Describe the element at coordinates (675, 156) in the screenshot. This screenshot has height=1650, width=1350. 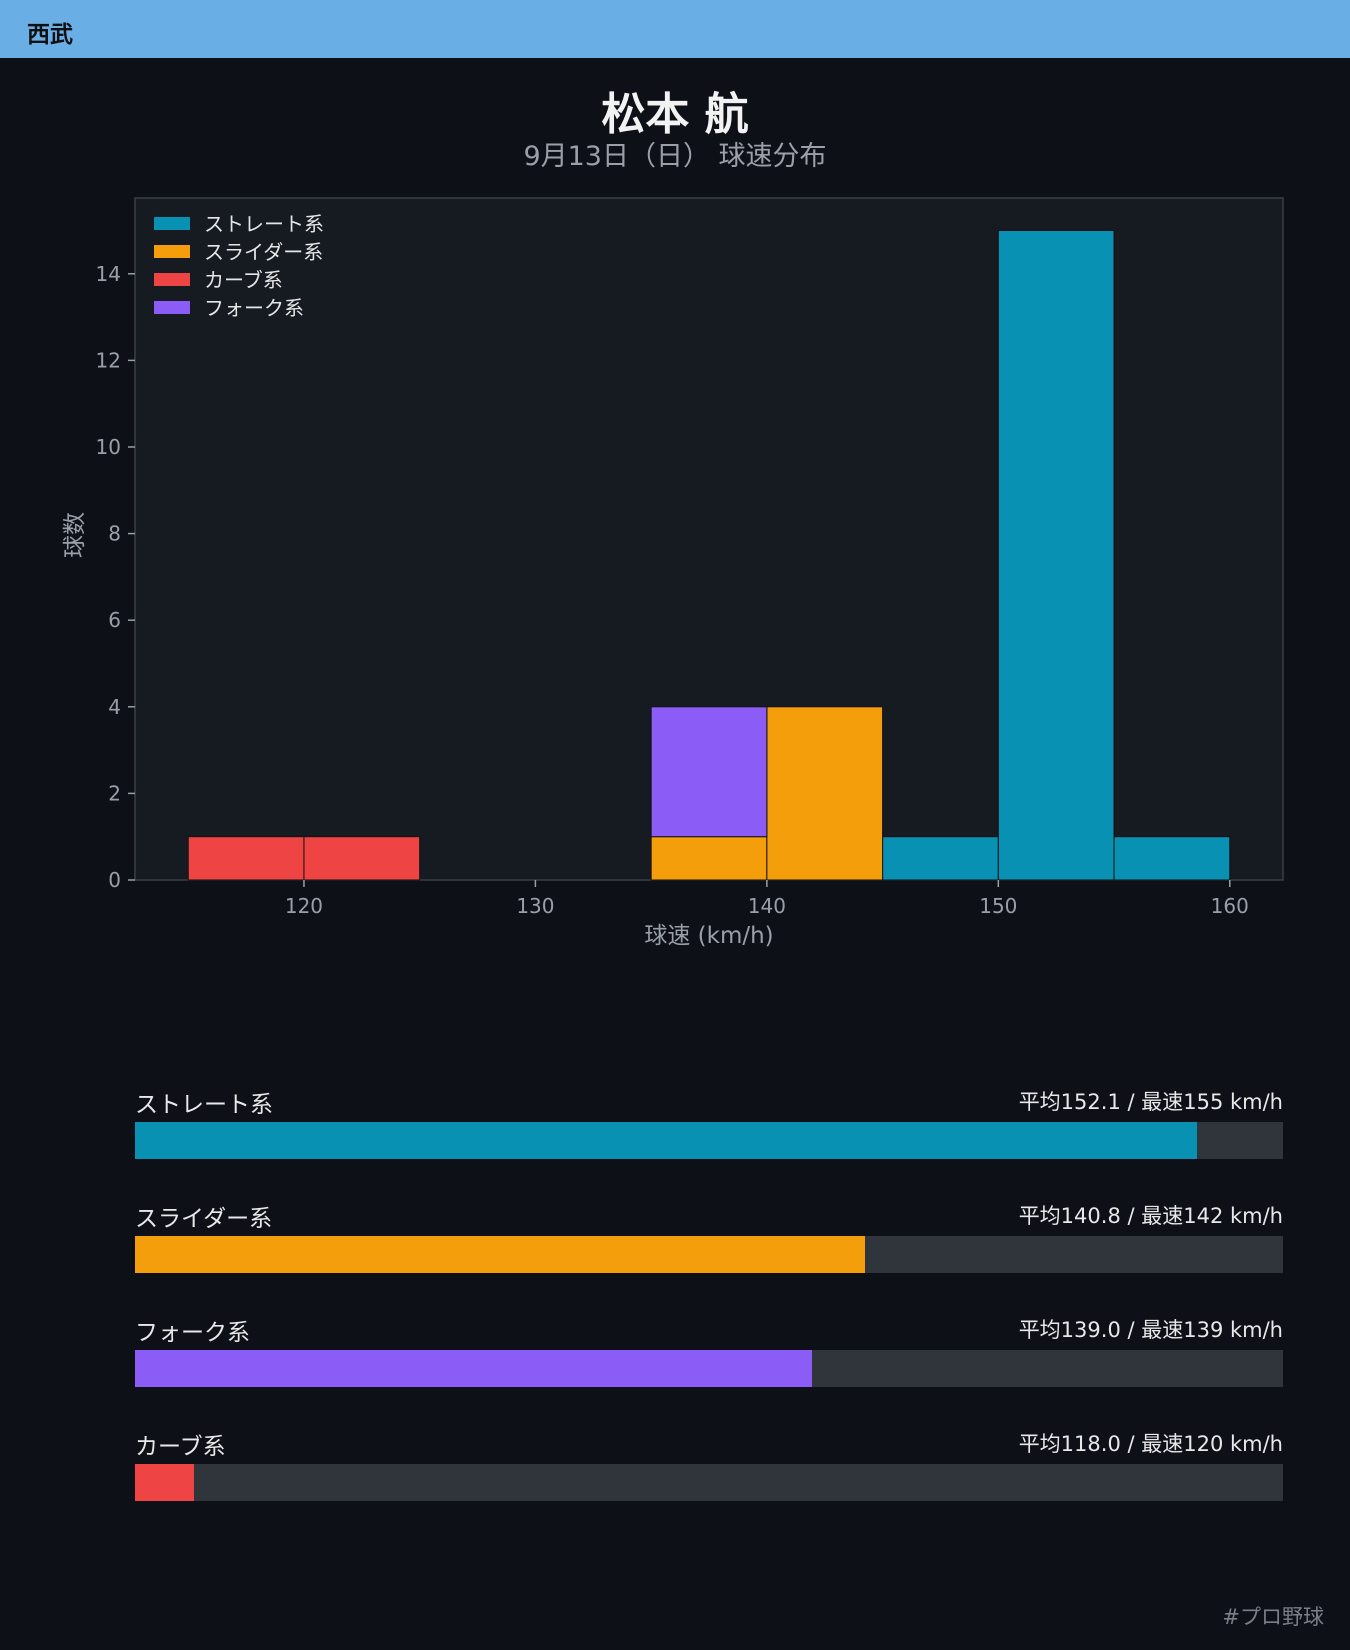
I see `chart-subtitle: 9月13日（日） 球速分布` at that location.